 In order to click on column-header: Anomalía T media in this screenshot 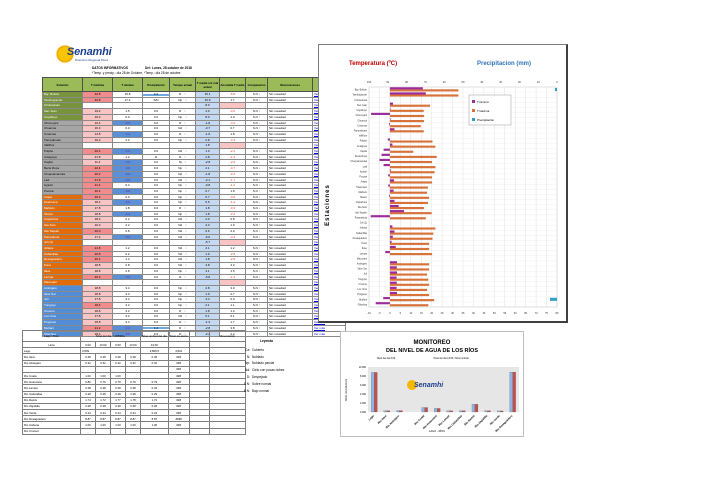, I will do `click(232, 84)`.